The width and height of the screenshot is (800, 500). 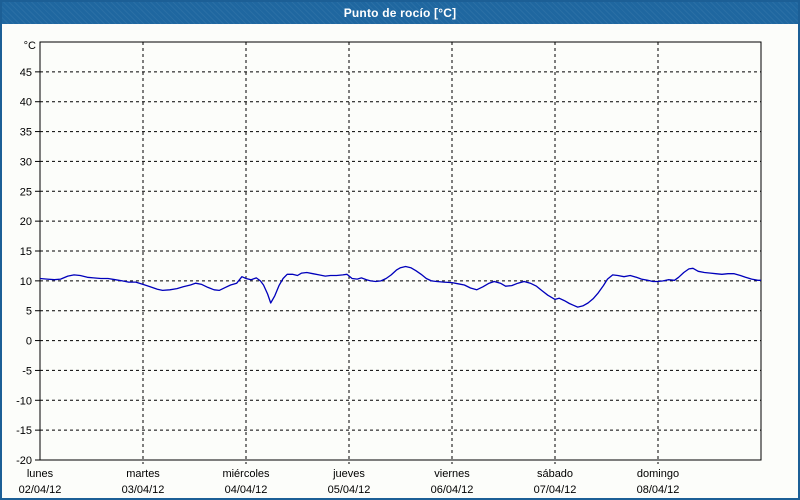 What do you see at coordinates (29, 342) in the screenshot?
I see `y-tick-label: 0` at bounding box center [29, 342].